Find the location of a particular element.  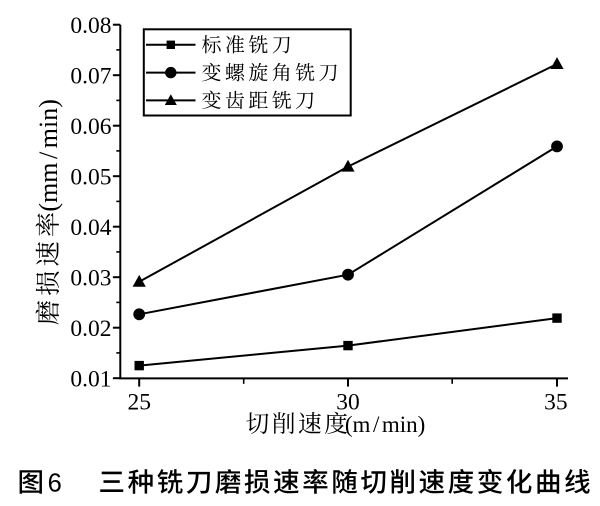

svg-text: 6 is located at coordinates (55, 484).